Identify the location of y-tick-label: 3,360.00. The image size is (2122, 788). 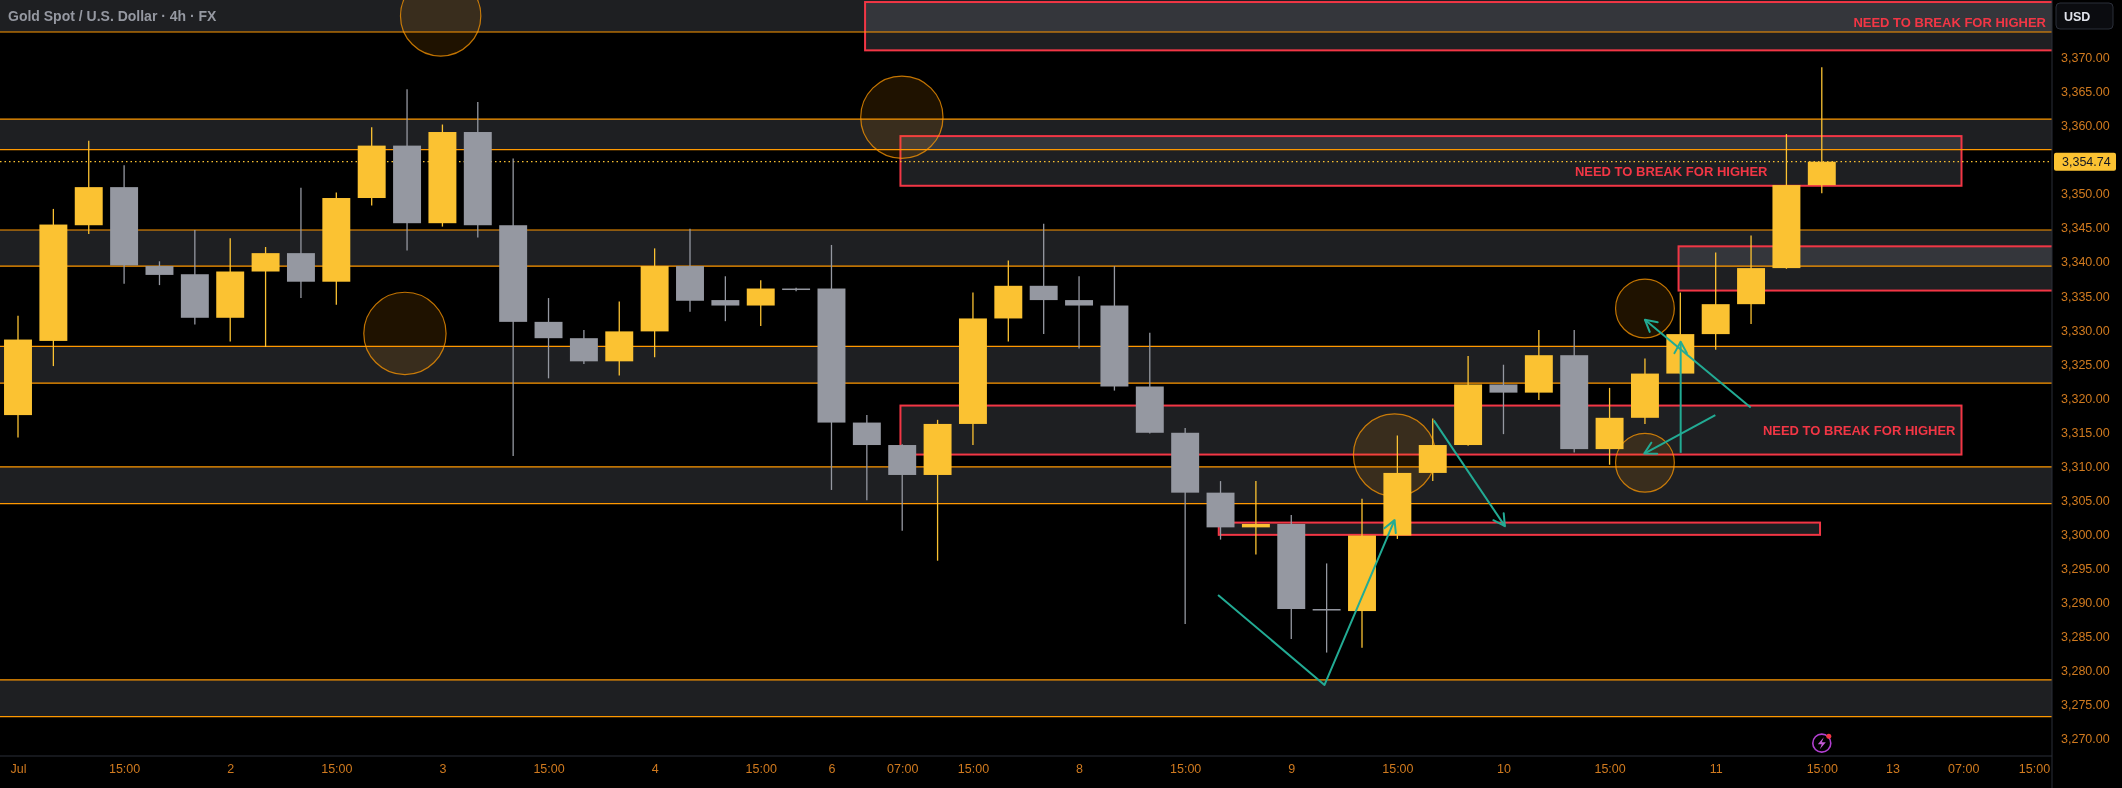
(2085, 126).